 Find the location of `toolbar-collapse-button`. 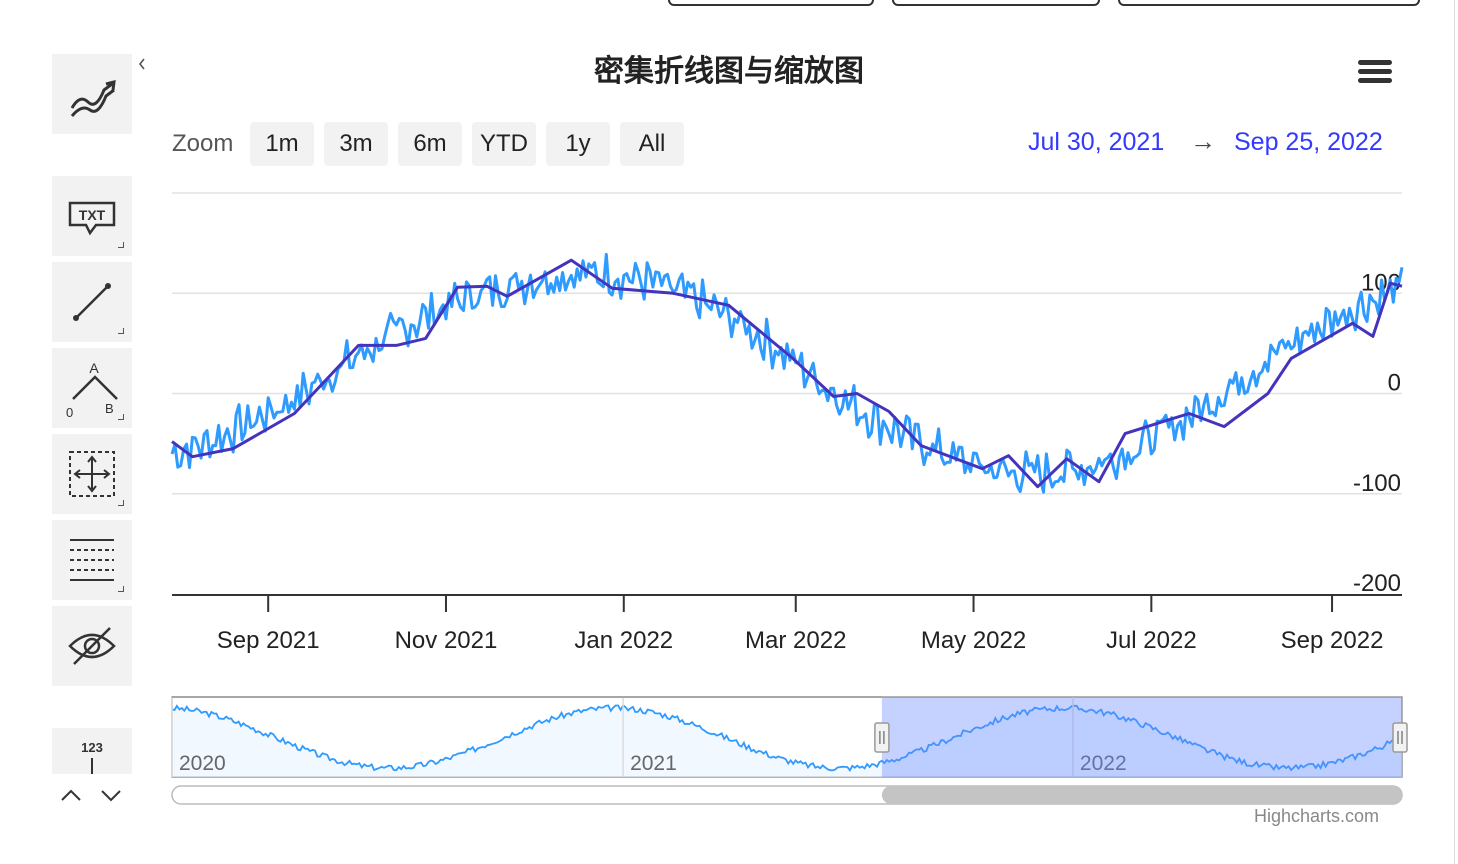

toolbar-collapse-button is located at coordinates (142, 64).